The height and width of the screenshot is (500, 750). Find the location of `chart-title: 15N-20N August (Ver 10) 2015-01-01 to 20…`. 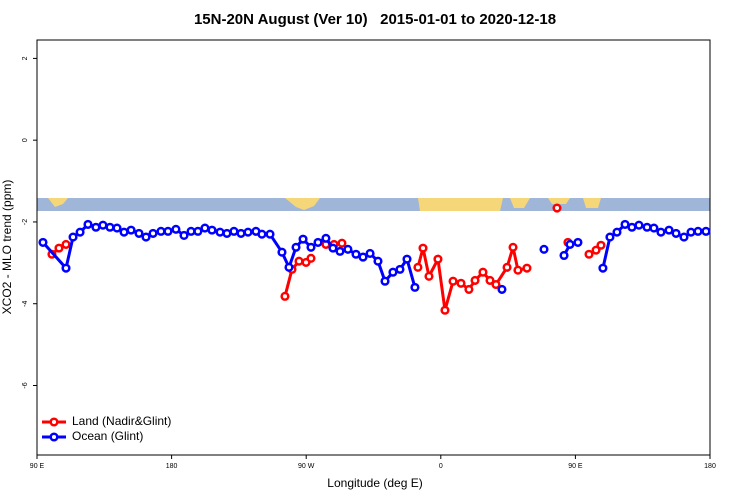

chart-title: 15N-20N August (Ver 10) 2015-01-01 to 20… is located at coordinates (375, 19).